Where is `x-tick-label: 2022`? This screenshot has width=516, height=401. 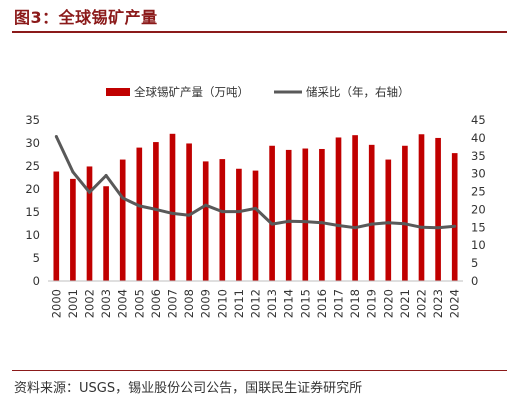
x-tick-label: 2022 is located at coordinates (422, 303).